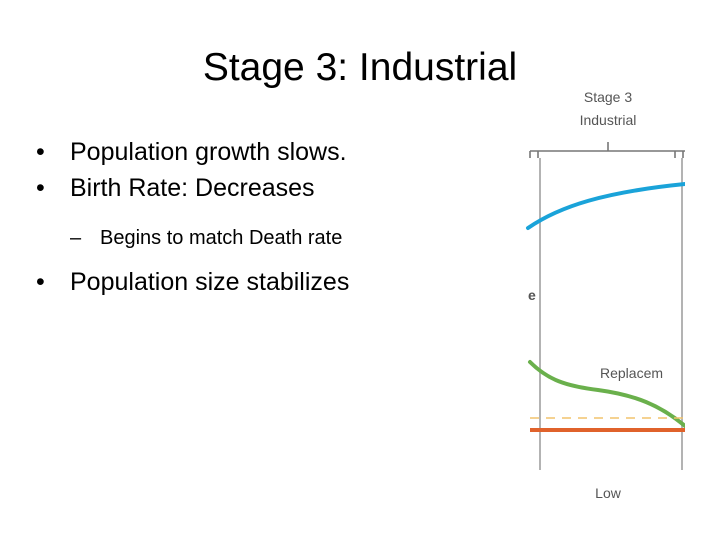  I want to click on sub-bullet-death-rate: Begins to match Death rate, so click(271, 238).